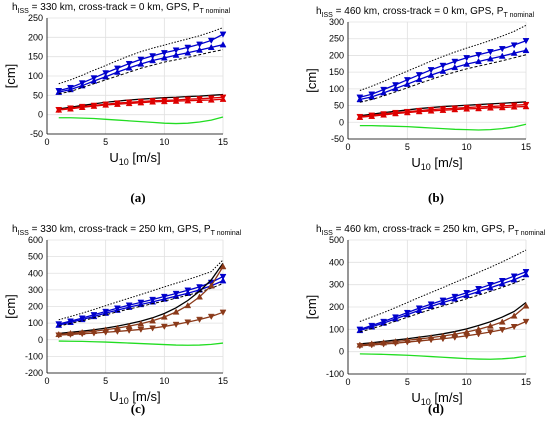 This screenshot has width=550, height=425. What do you see at coordinates (35, 290) in the screenshot?
I see `y-tick-label: 300` at bounding box center [35, 290].